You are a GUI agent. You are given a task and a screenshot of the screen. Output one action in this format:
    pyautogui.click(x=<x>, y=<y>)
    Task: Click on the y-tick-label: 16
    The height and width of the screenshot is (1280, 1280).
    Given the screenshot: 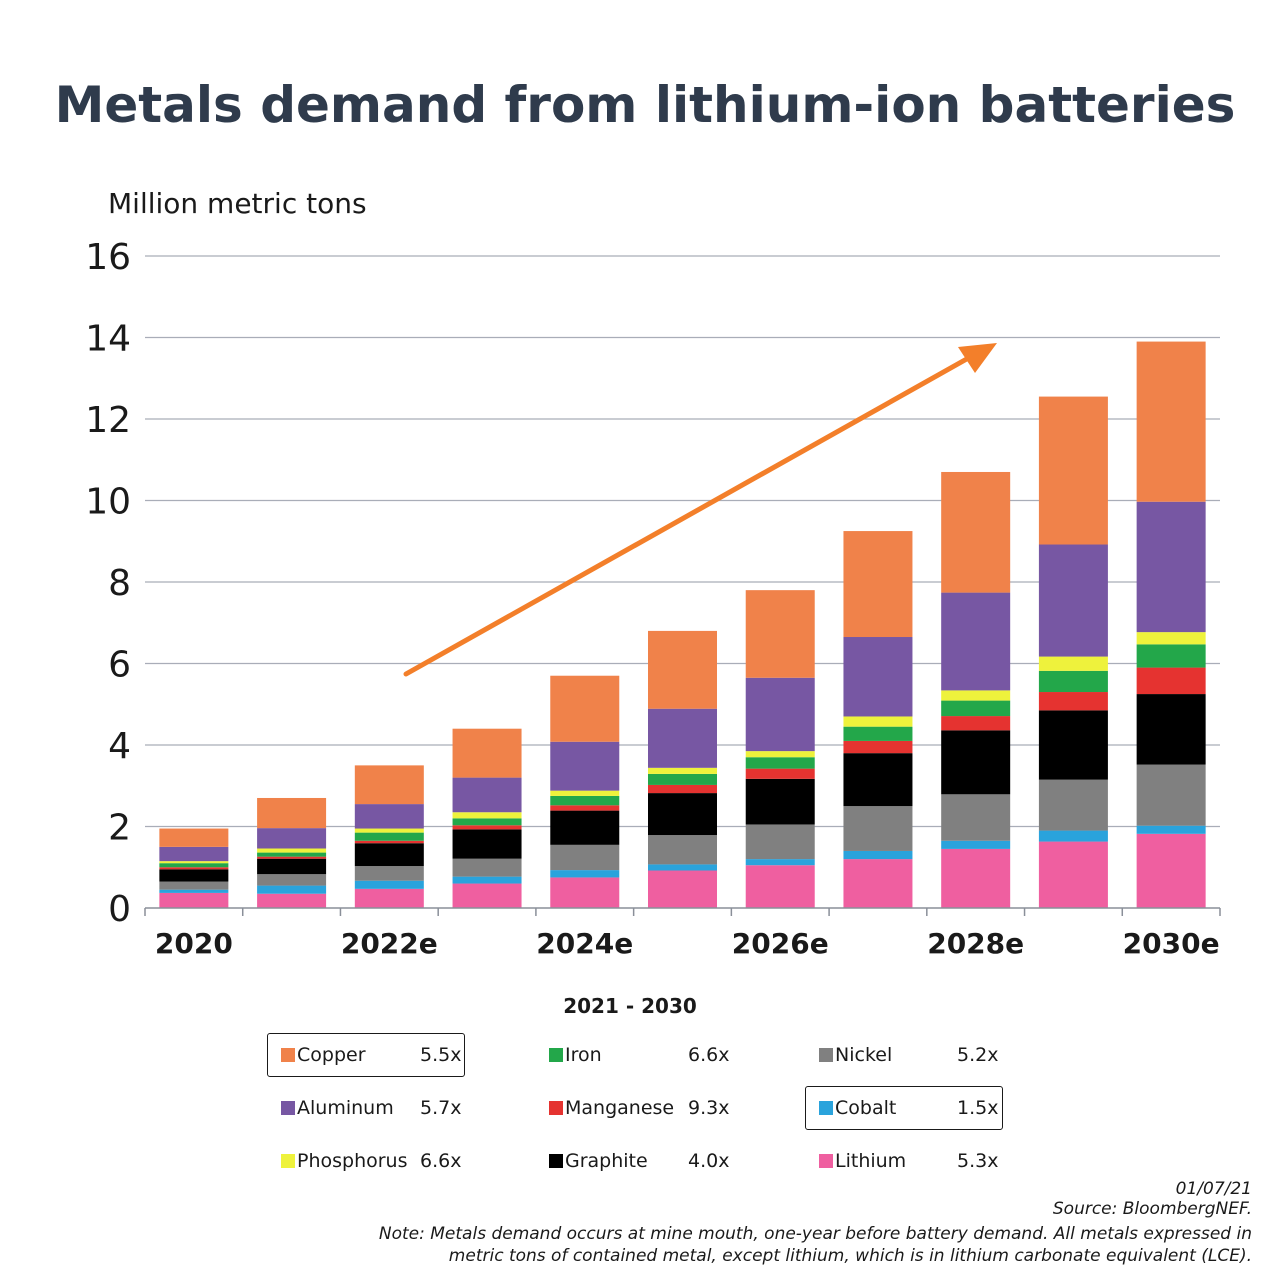 What is the action you would take?
    pyautogui.click(x=108, y=257)
    